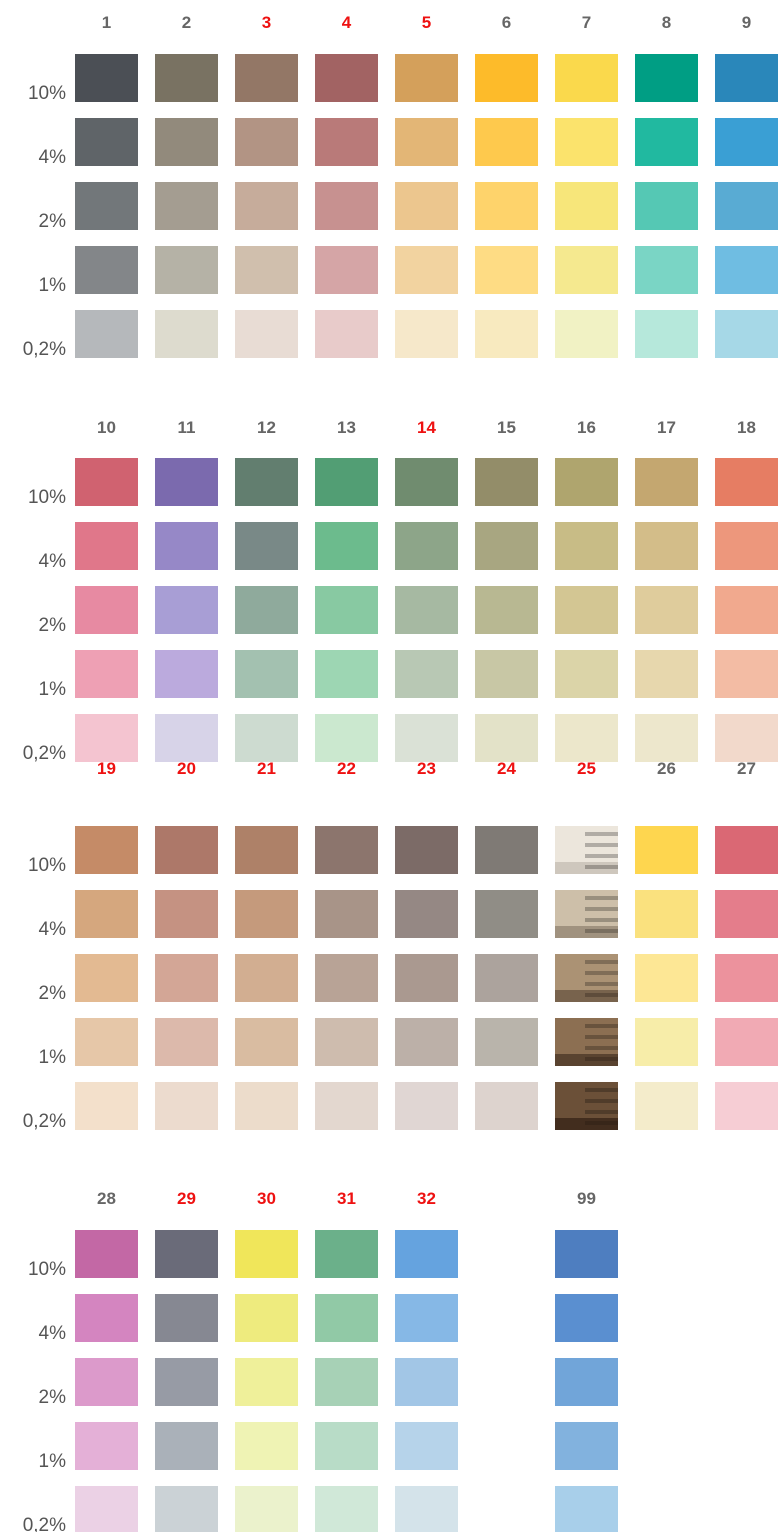  What do you see at coordinates (666, 768) in the screenshot?
I see `column-label: 26` at bounding box center [666, 768].